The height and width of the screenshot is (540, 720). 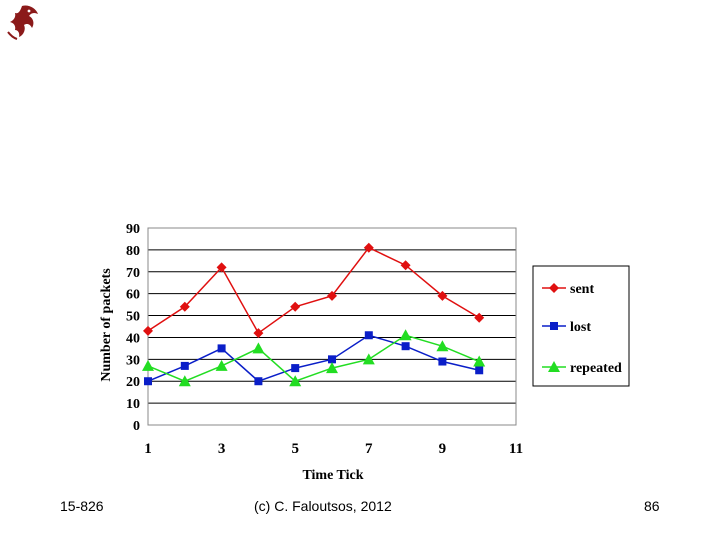 What do you see at coordinates (133, 404) in the screenshot?
I see `y-tick-label-10: 10` at bounding box center [133, 404].